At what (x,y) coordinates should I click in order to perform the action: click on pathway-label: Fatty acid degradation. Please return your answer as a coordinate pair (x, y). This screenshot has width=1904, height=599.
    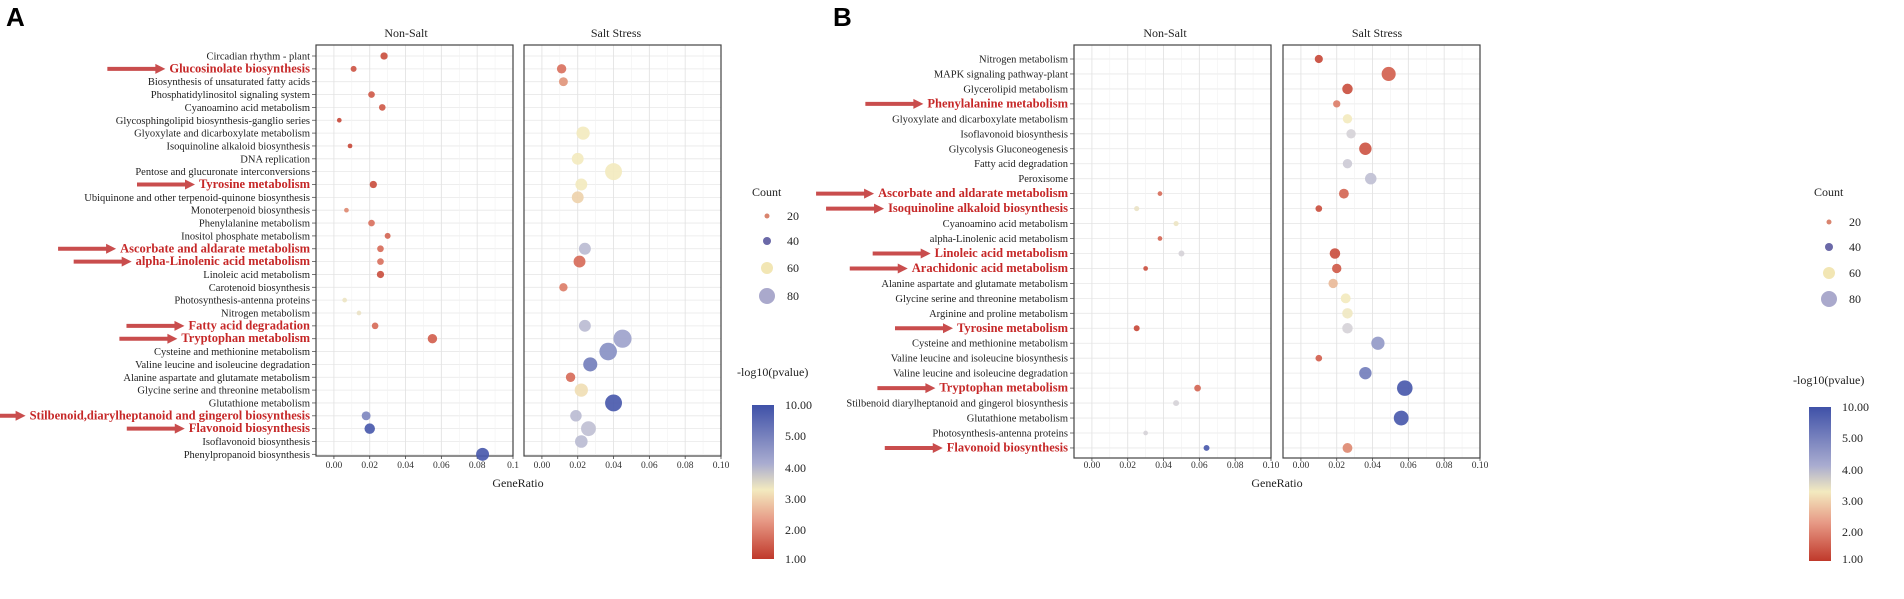
    Looking at the image, I should click on (249, 325).